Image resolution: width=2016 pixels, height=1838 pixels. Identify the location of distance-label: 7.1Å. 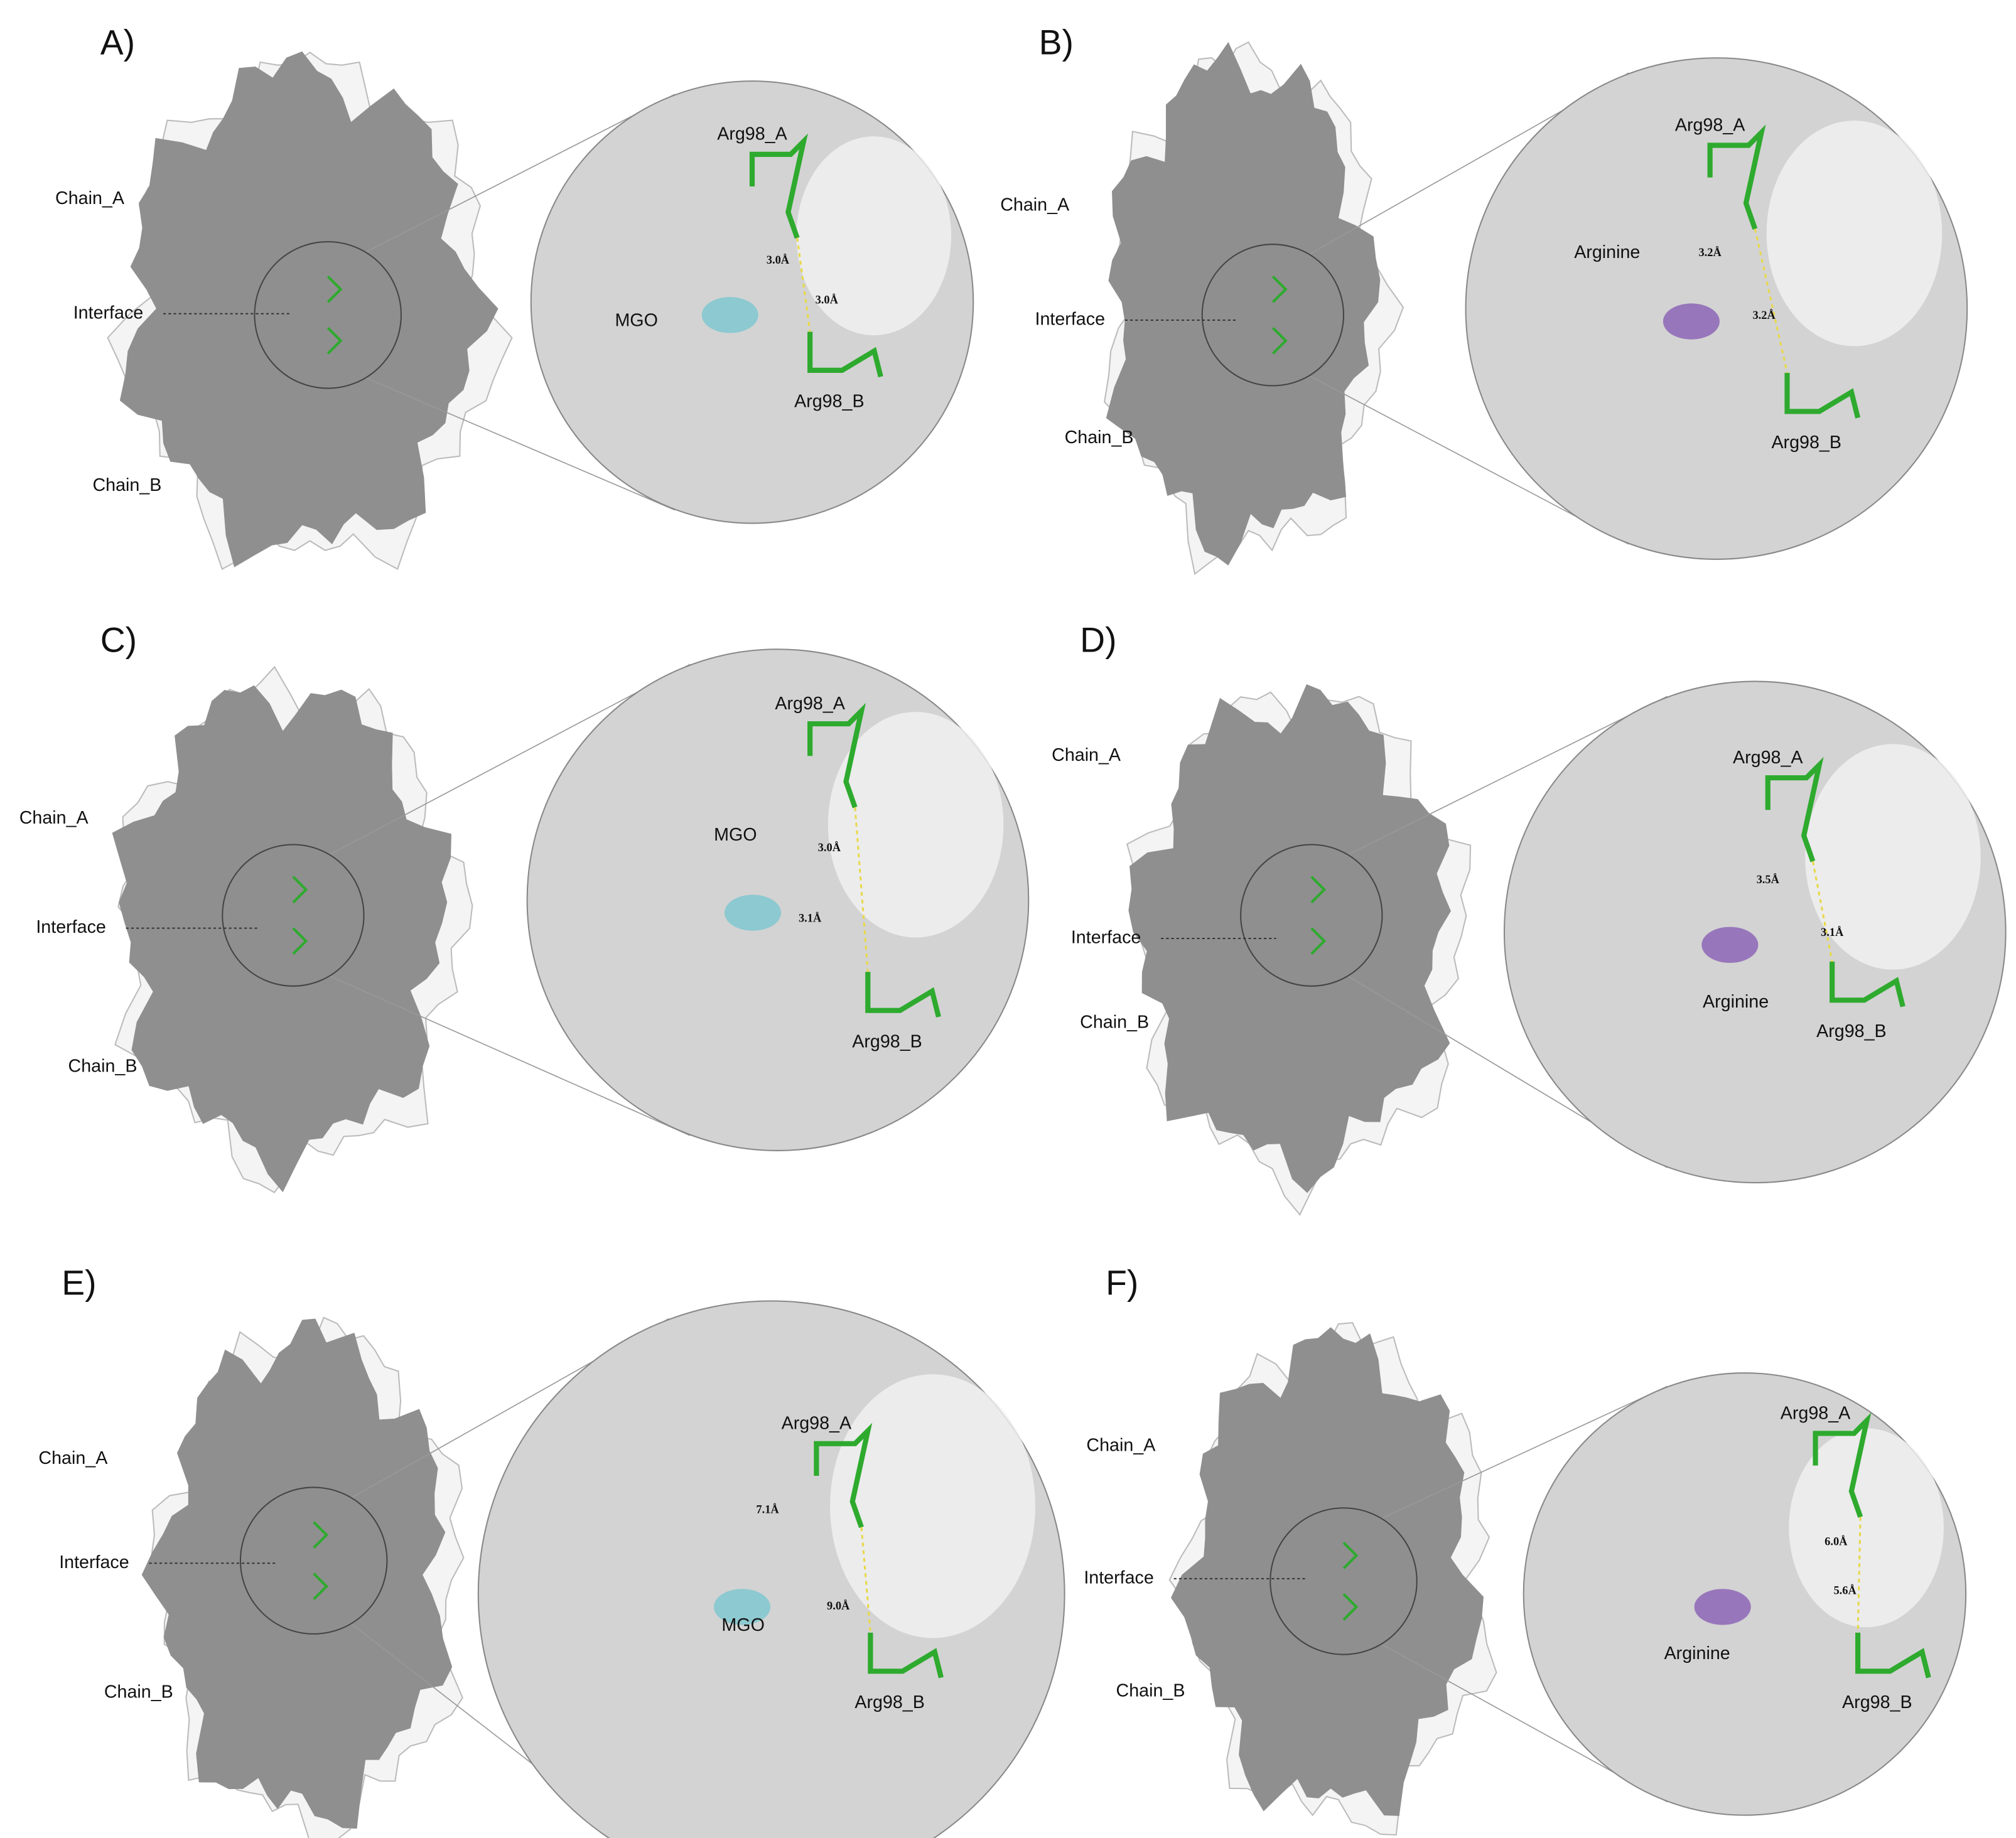
(767, 1510).